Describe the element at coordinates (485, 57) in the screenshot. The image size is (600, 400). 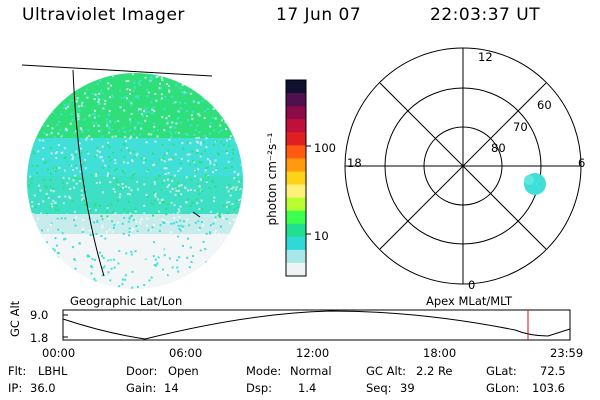
I see `mlt-label-12: 12` at that location.